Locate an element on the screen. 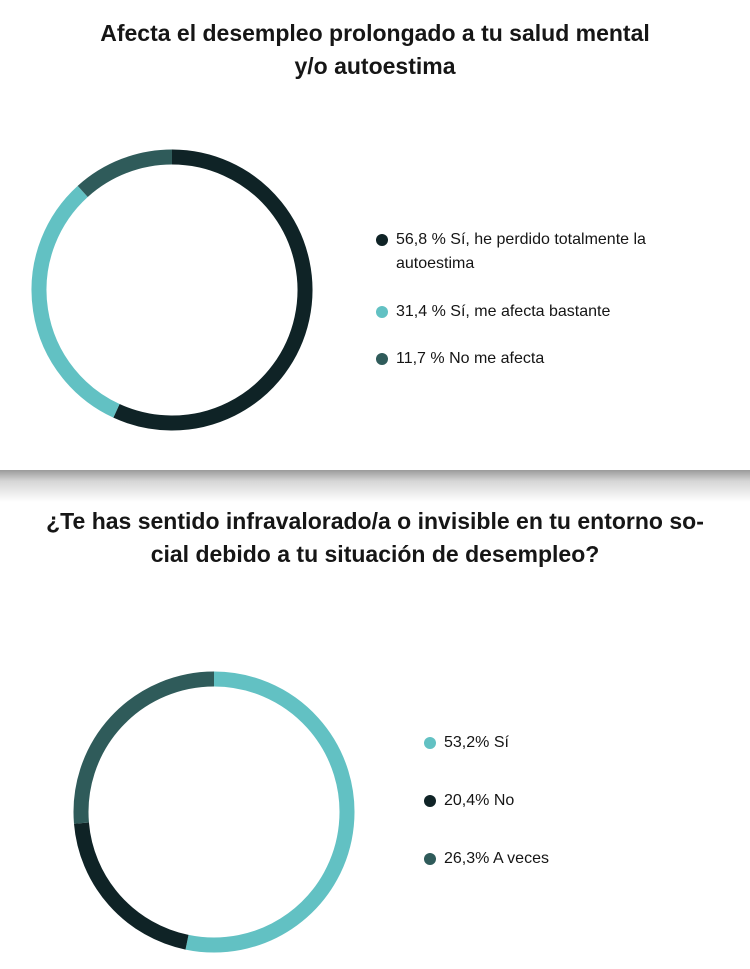  legend-text: 31,4 % Sí, me afecta bastante is located at coordinates (503, 312).